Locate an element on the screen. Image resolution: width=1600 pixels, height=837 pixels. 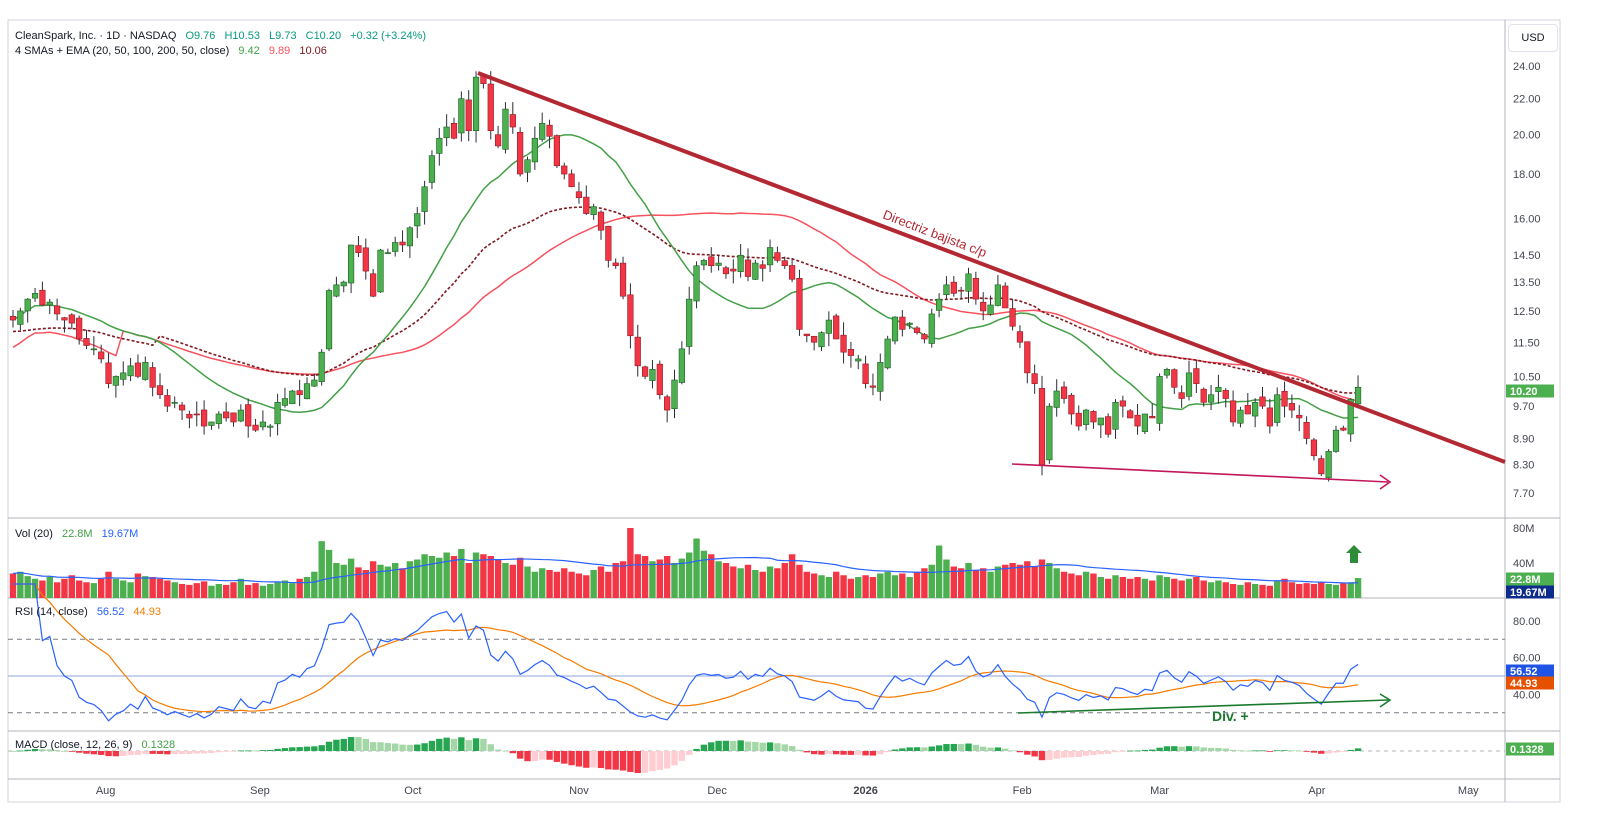
rsi-divergence-arrow is located at coordinates (1204, 703).